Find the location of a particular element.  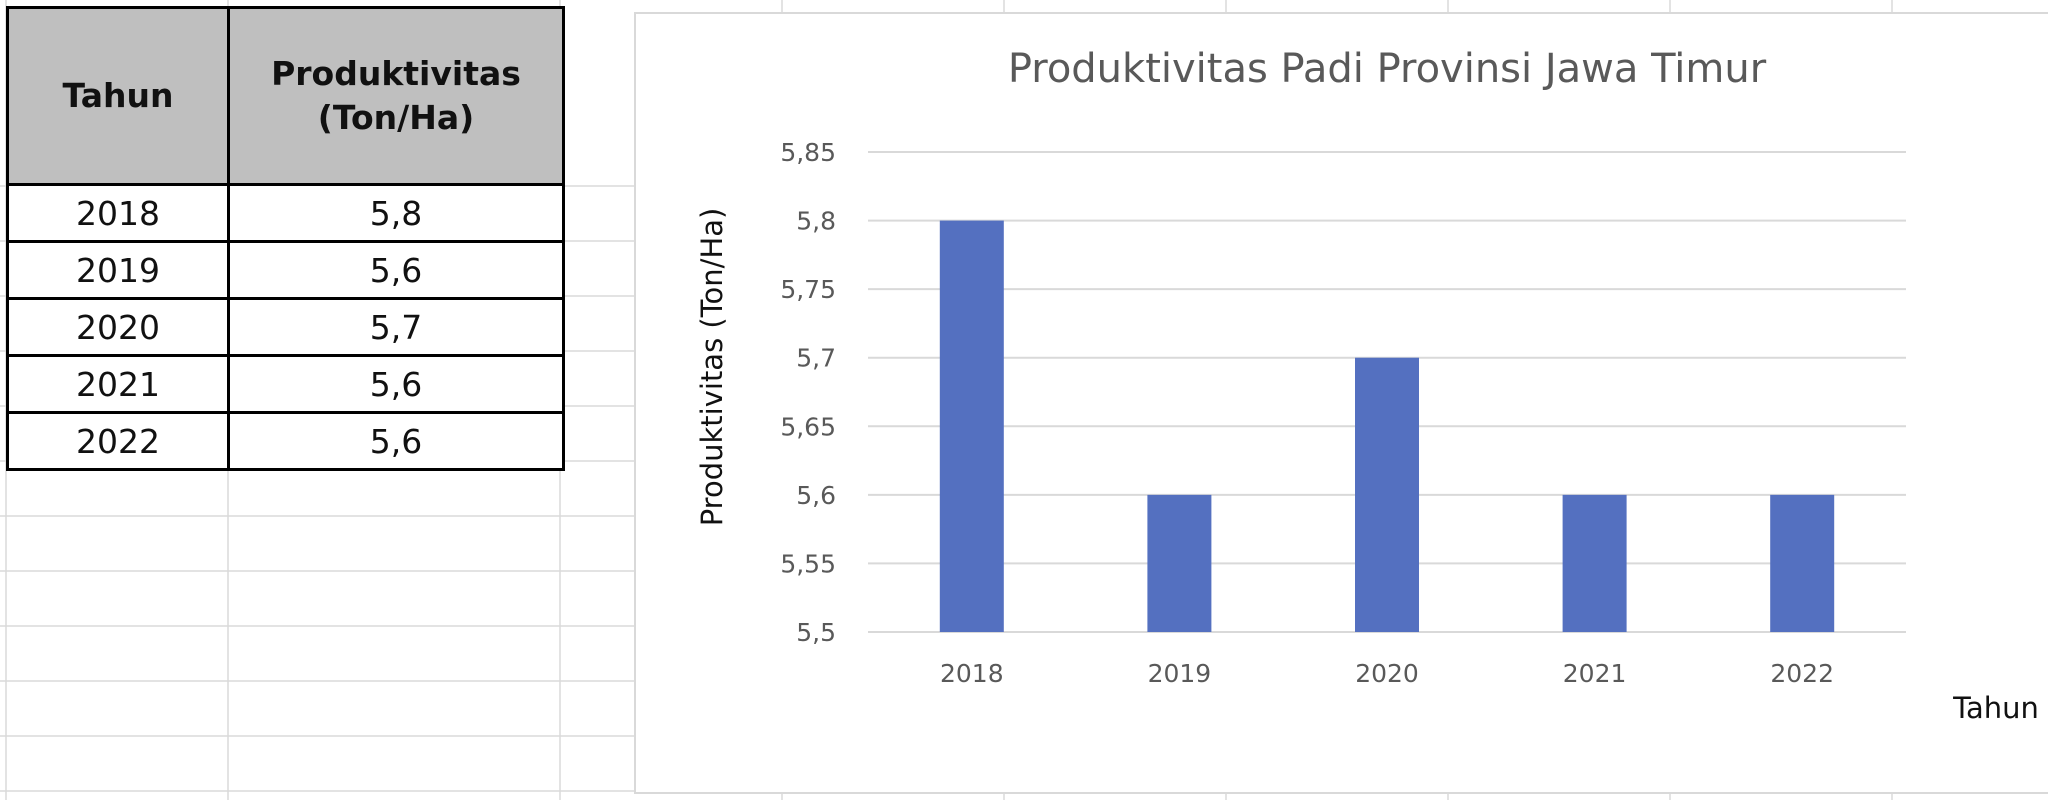

cell-year: 2021 is located at coordinates (118, 384).